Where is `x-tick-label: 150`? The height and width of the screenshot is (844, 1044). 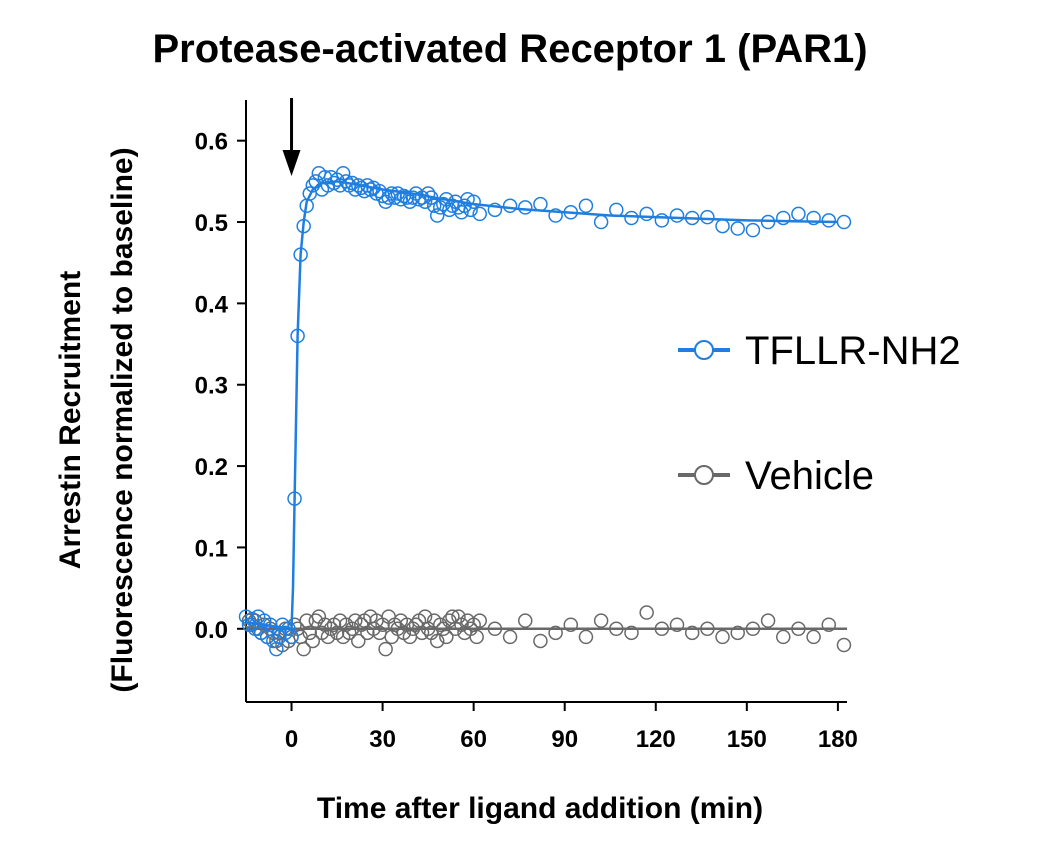 x-tick-label: 150 is located at coordinates (747, 739).